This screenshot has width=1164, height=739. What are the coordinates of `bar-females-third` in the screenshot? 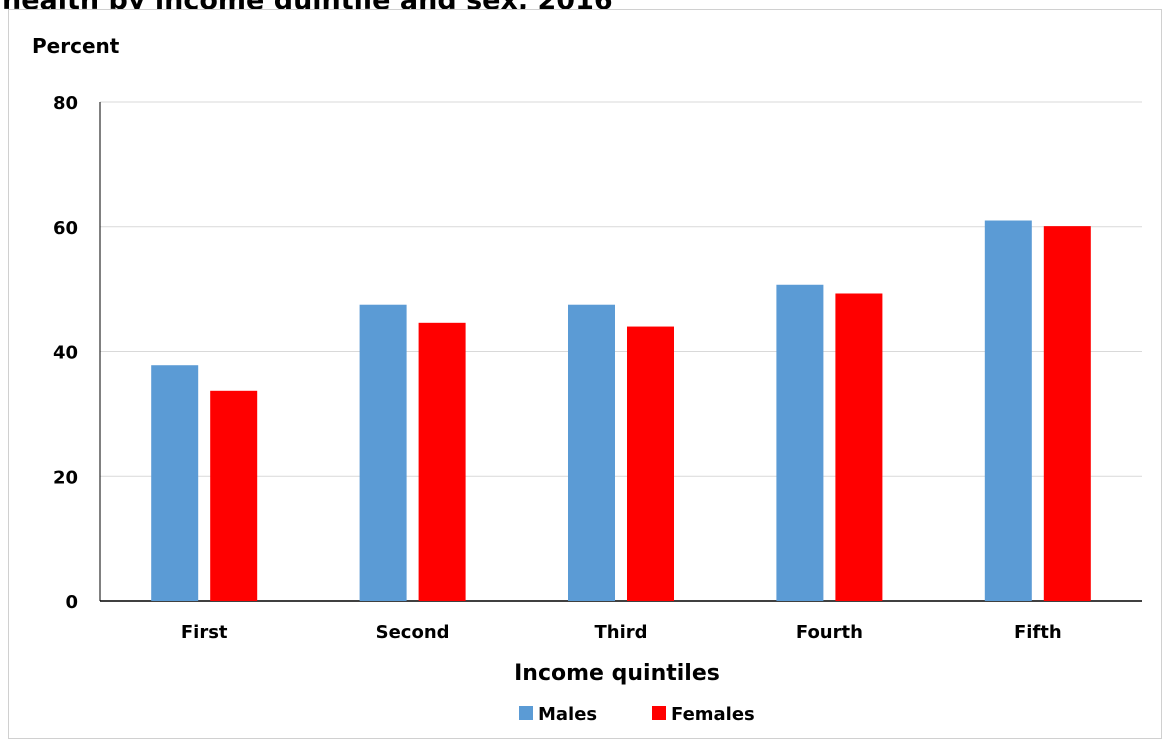 It's located at (650, 463).